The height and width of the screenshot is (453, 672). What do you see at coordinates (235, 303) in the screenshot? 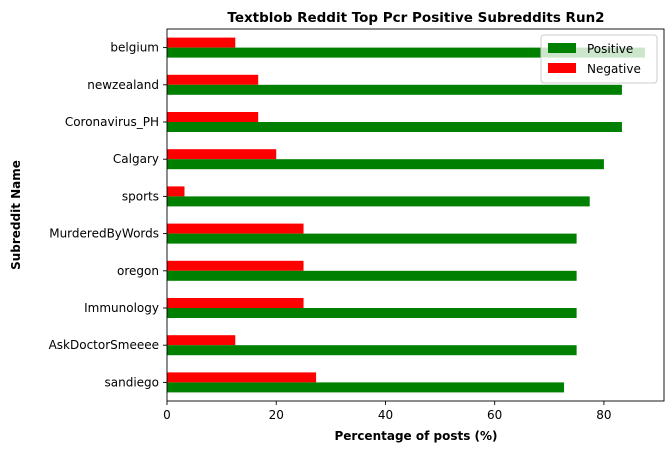
I see `bar-negative-Immunology` at bounding box center [235, 303].